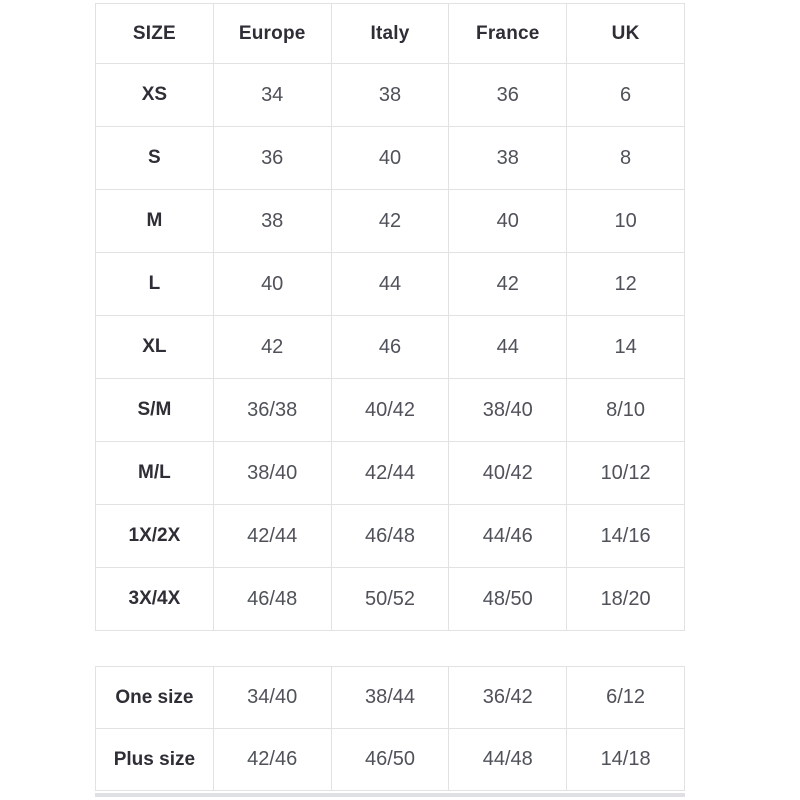 The image size is (800, 800). I want to click on table-row-sm: S/M 36/38 40/42 38/40 8/10, so click(390, 410).